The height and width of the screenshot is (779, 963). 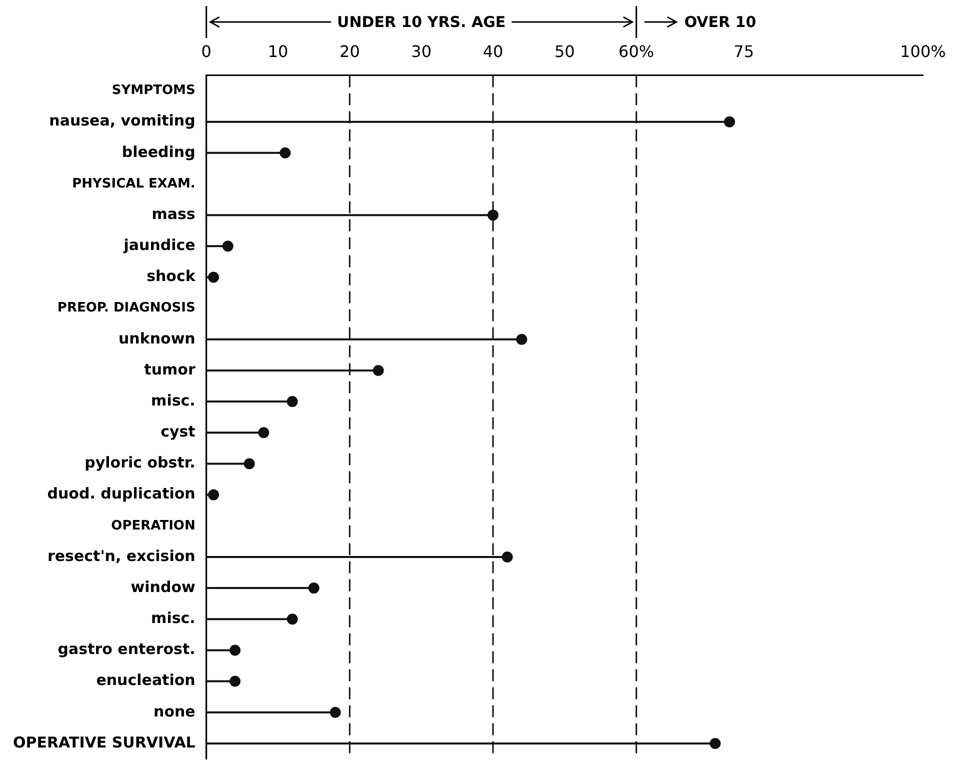 I want to click on x-tick-label: 30, so click(x=421, y=51).